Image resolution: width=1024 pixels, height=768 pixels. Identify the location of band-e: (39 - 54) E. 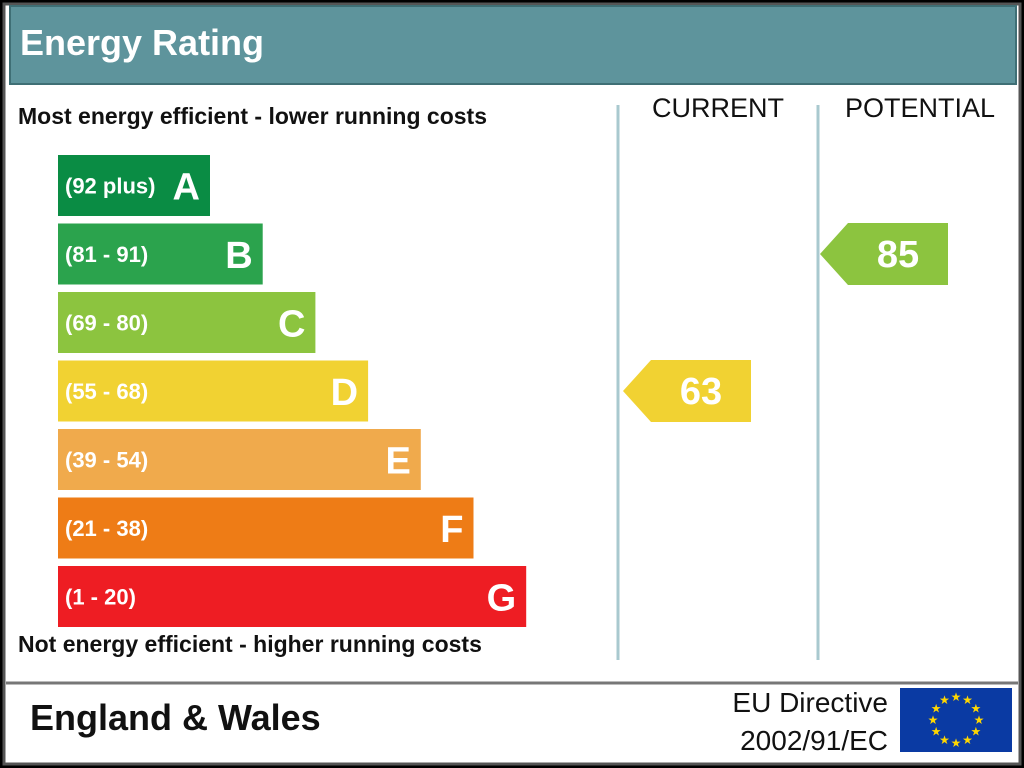
(239, 459).